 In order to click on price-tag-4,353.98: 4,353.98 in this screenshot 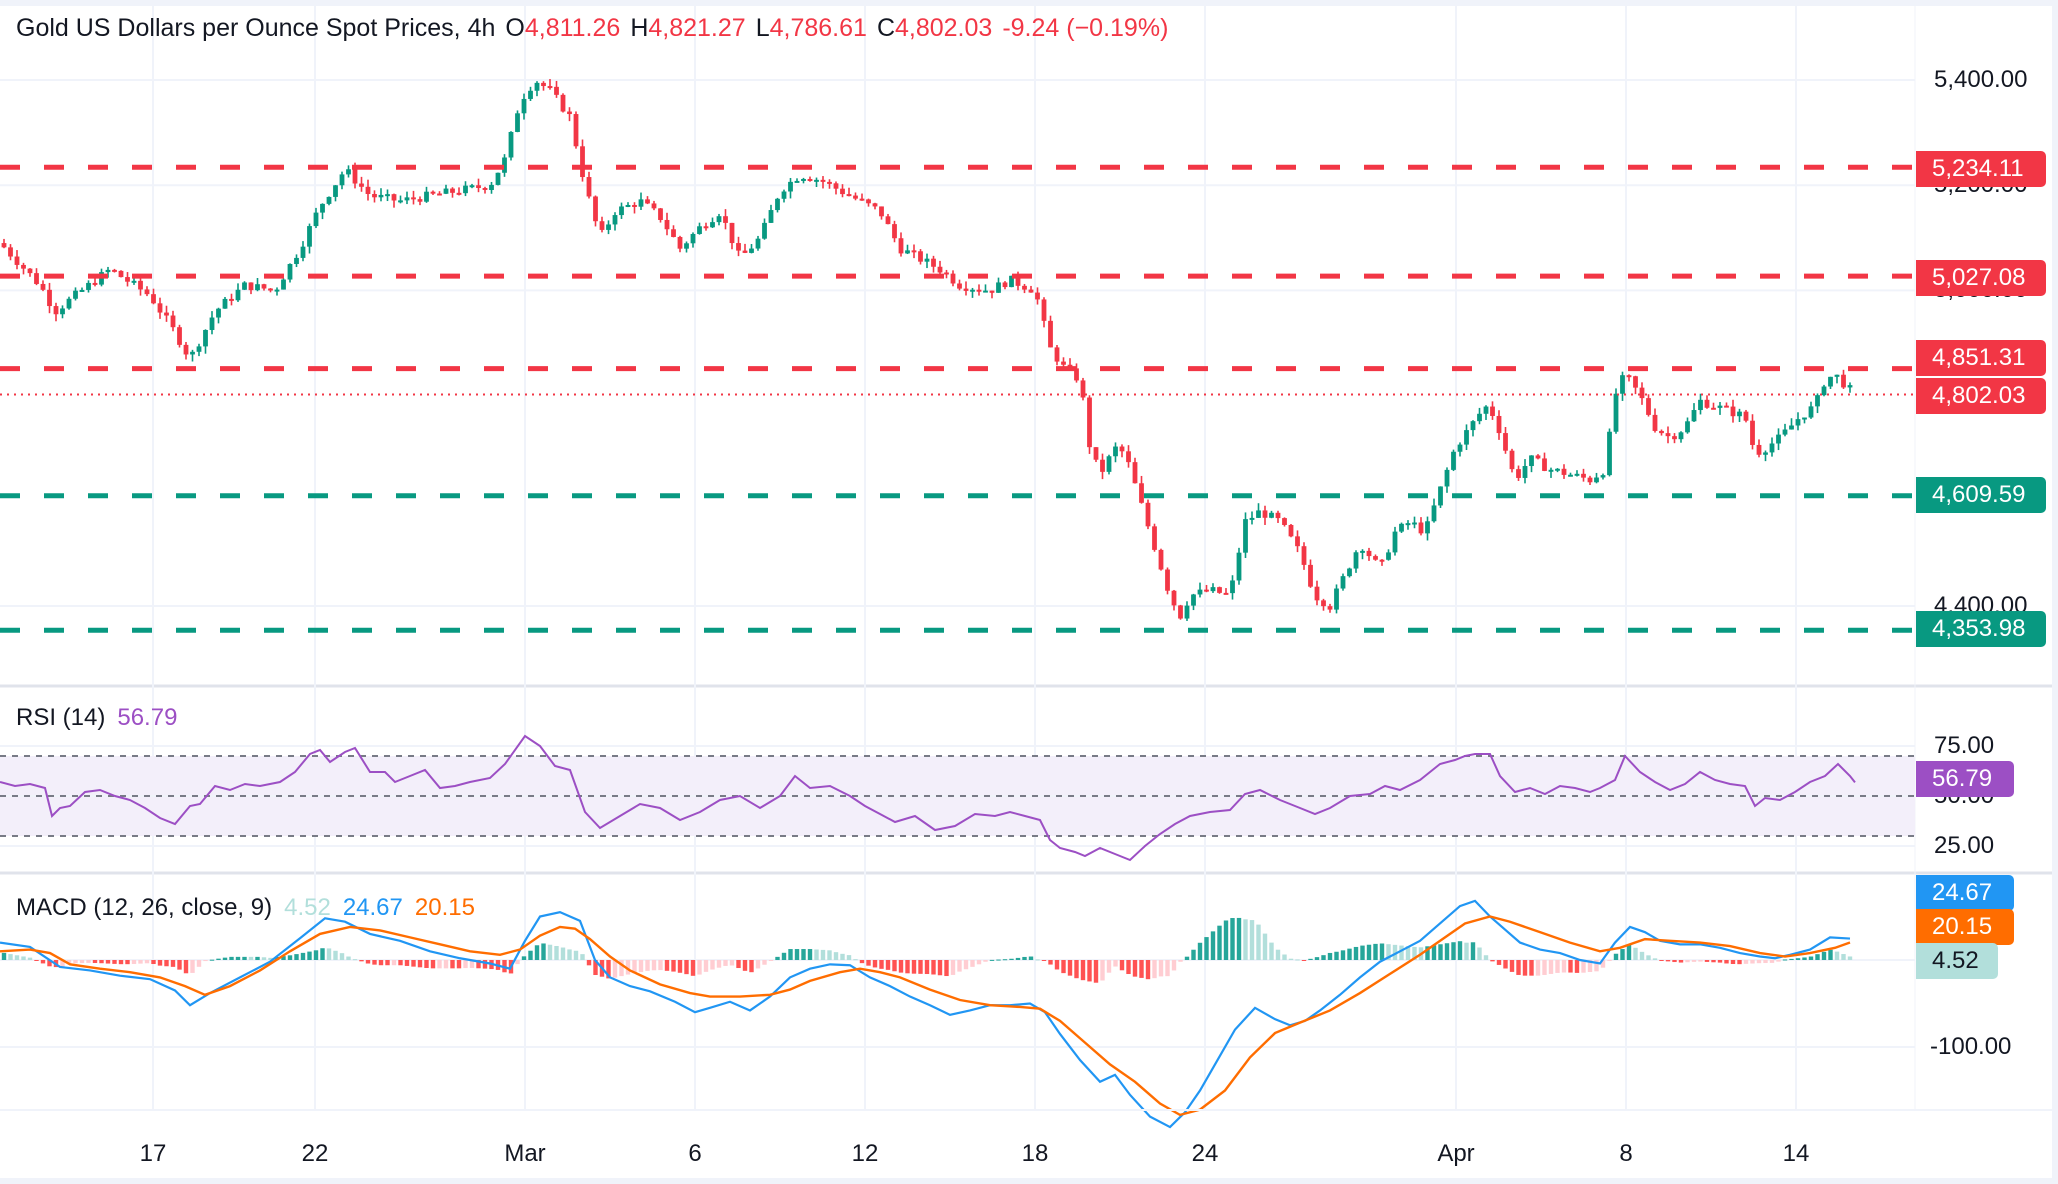, I will do `click(1981, 629)`.